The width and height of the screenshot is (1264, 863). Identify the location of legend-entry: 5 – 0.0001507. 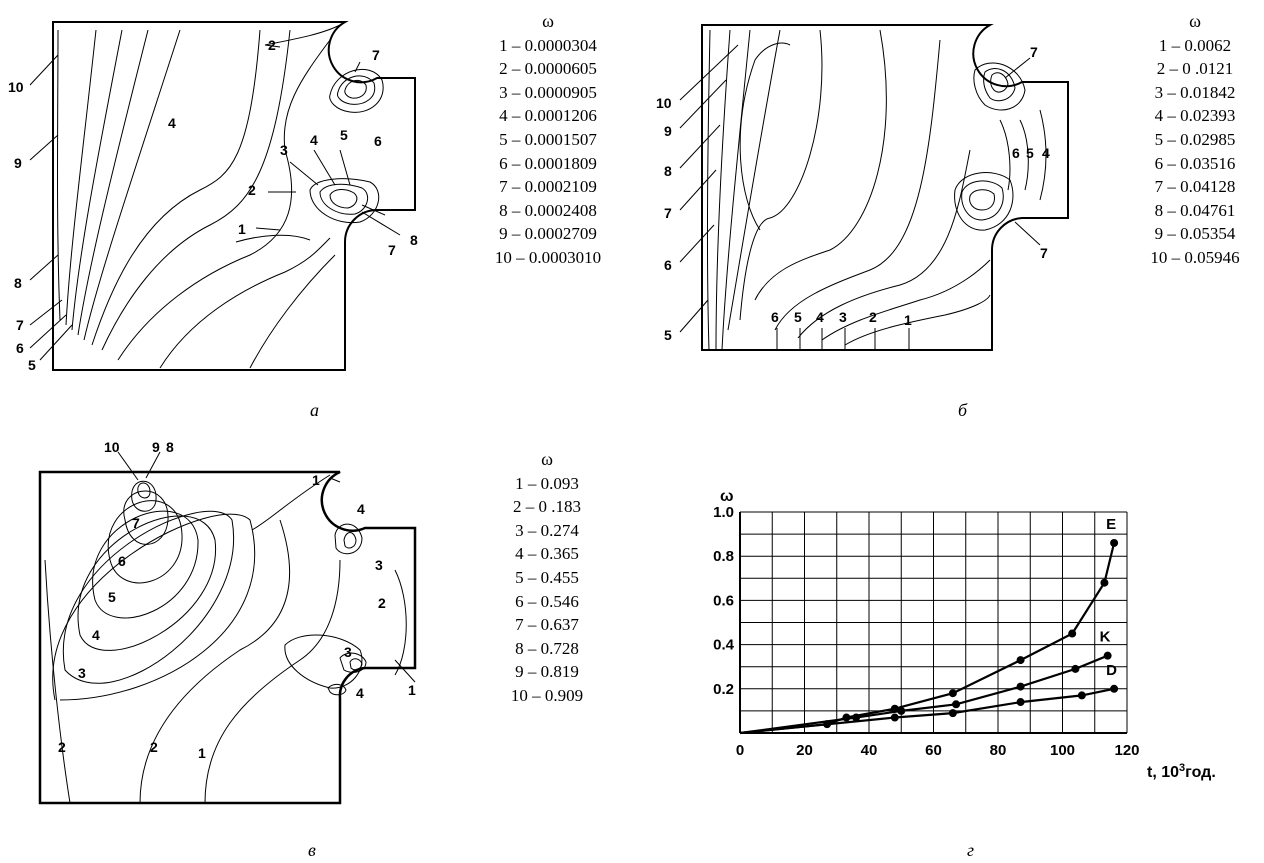
(548, 139).